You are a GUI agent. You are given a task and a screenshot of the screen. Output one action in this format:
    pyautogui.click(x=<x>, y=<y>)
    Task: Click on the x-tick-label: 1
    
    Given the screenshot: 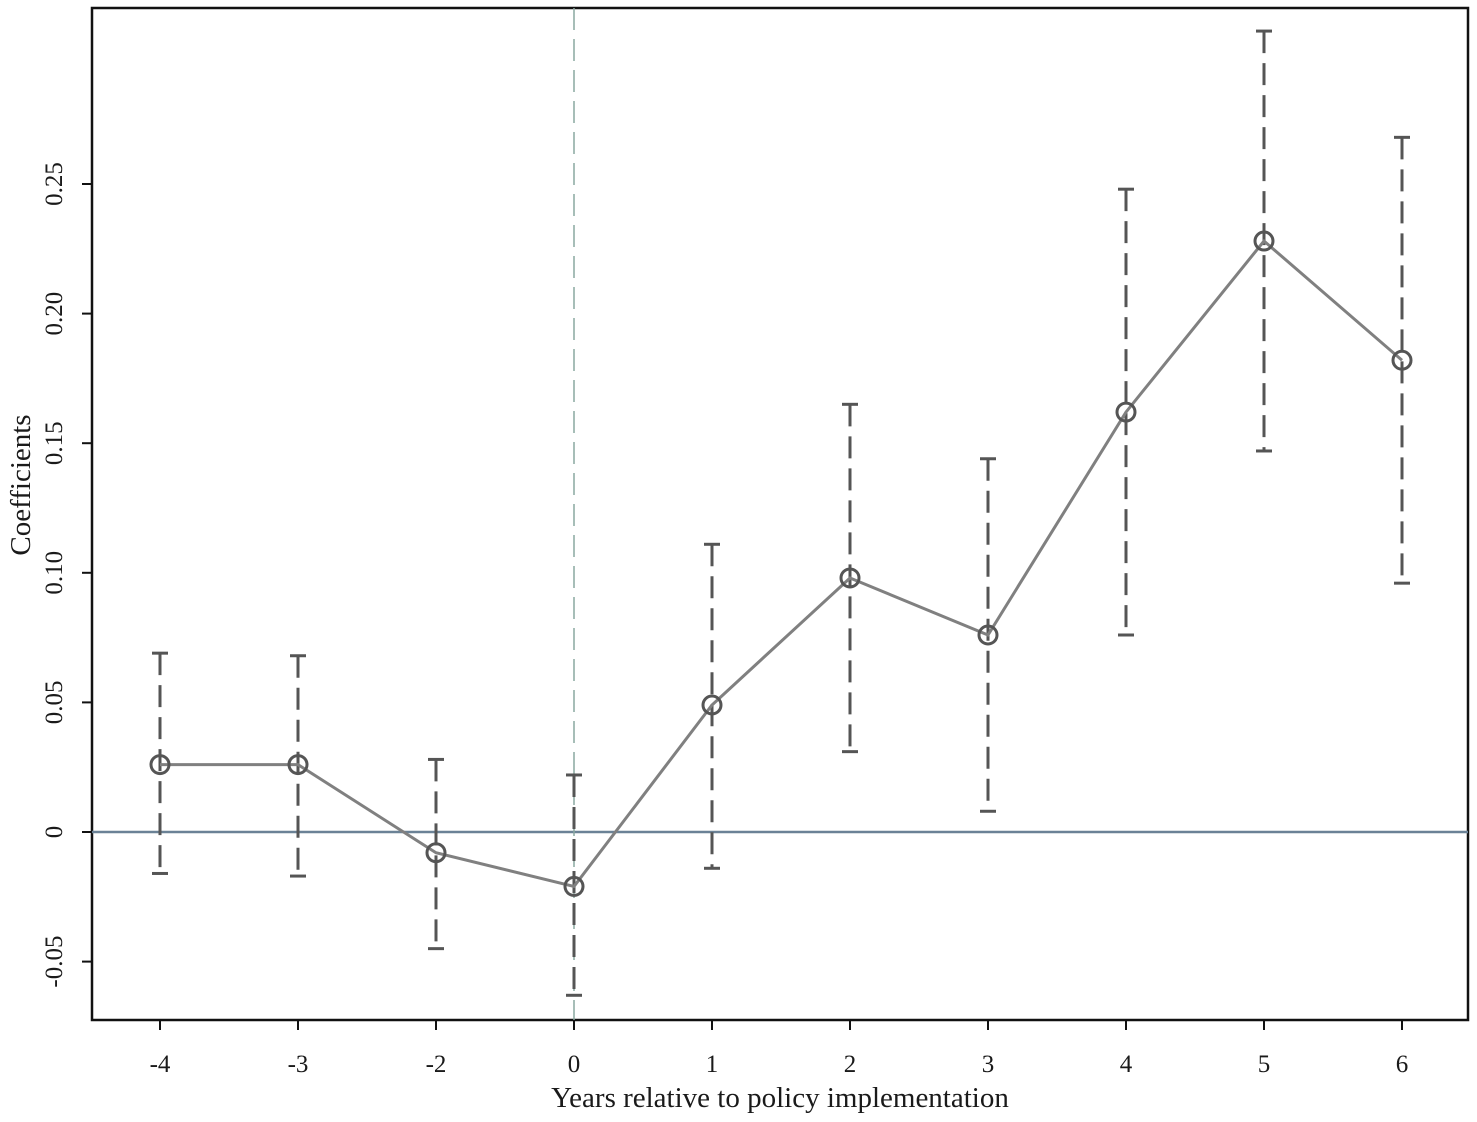 What is the action you would take?
    pyautogui.click(x=712, y=1064)
    